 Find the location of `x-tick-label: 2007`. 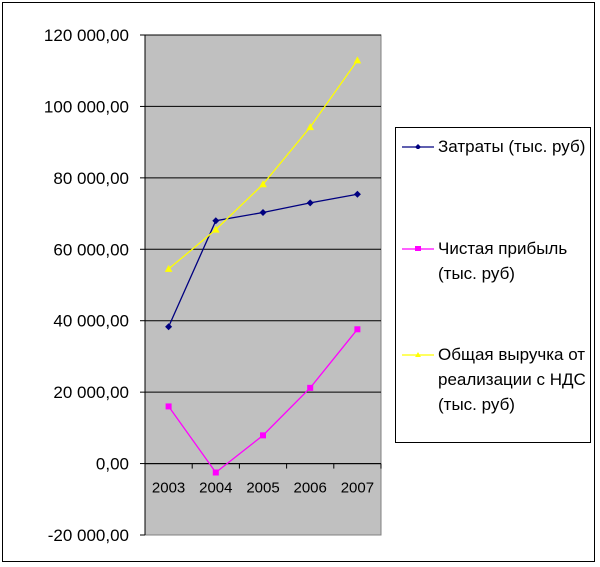

x-tick-label: 2007 is located at coordinates (357, 488).